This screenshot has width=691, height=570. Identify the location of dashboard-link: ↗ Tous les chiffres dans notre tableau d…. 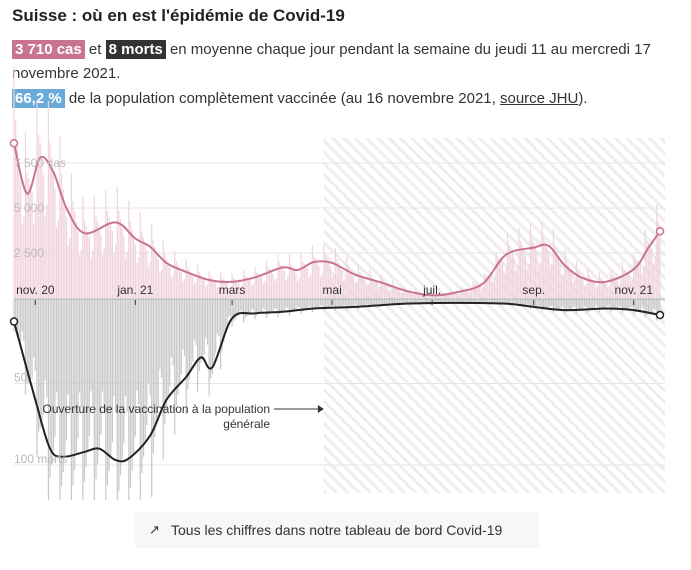
(337, 530).